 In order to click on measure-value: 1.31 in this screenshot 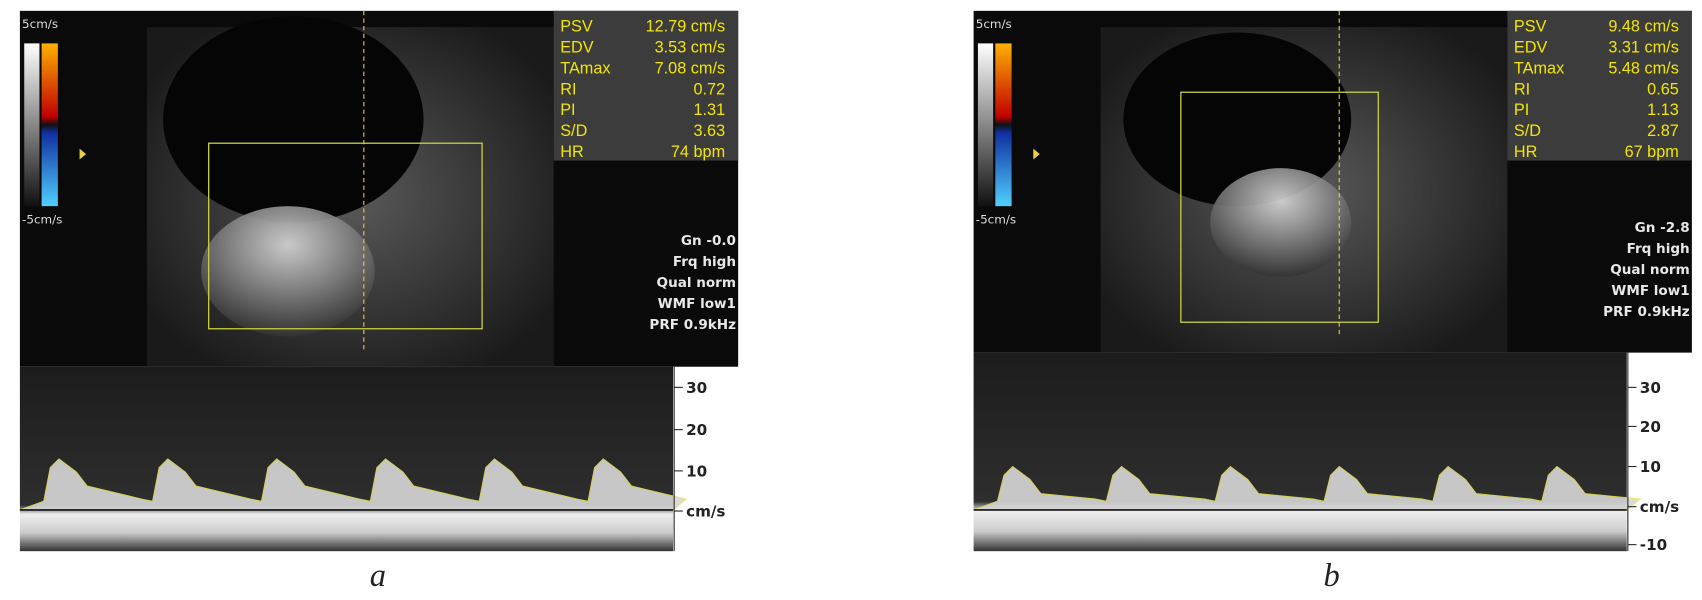, I will do `click(709, 110)`.